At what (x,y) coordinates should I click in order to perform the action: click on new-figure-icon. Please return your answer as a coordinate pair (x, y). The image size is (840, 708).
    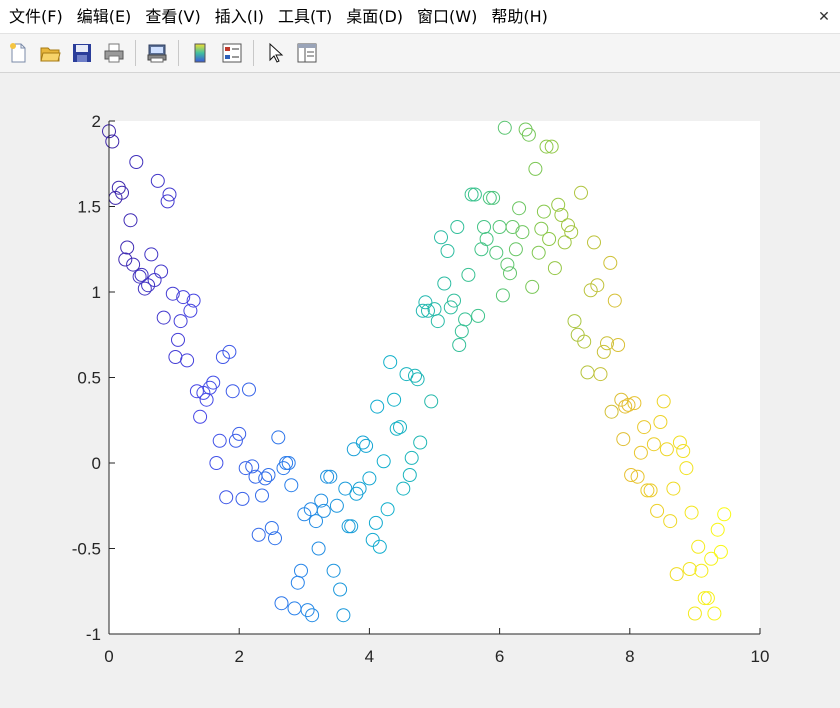
    Looking at the image, I should click on (18, 53).